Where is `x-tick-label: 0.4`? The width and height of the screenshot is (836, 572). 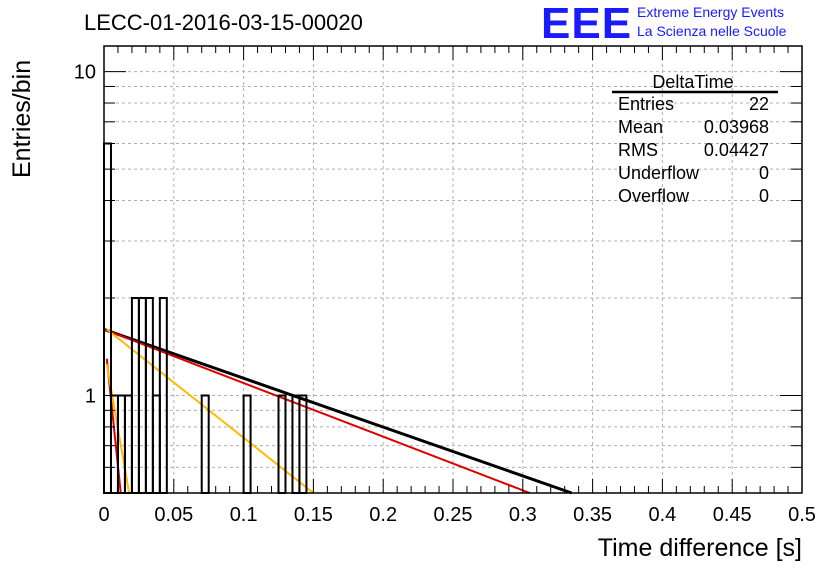 x-tick-label: 0.4 is located at coordinates (662, 515).